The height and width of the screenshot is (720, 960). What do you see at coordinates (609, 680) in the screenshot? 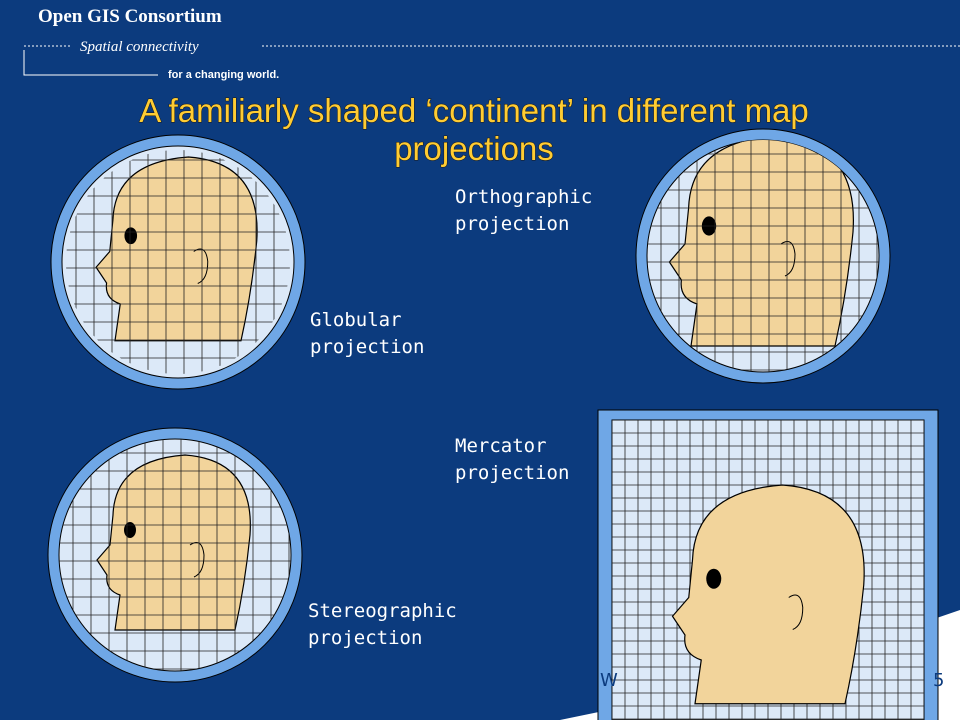
I see `footer-left: W` at bounding box center [609, 680].